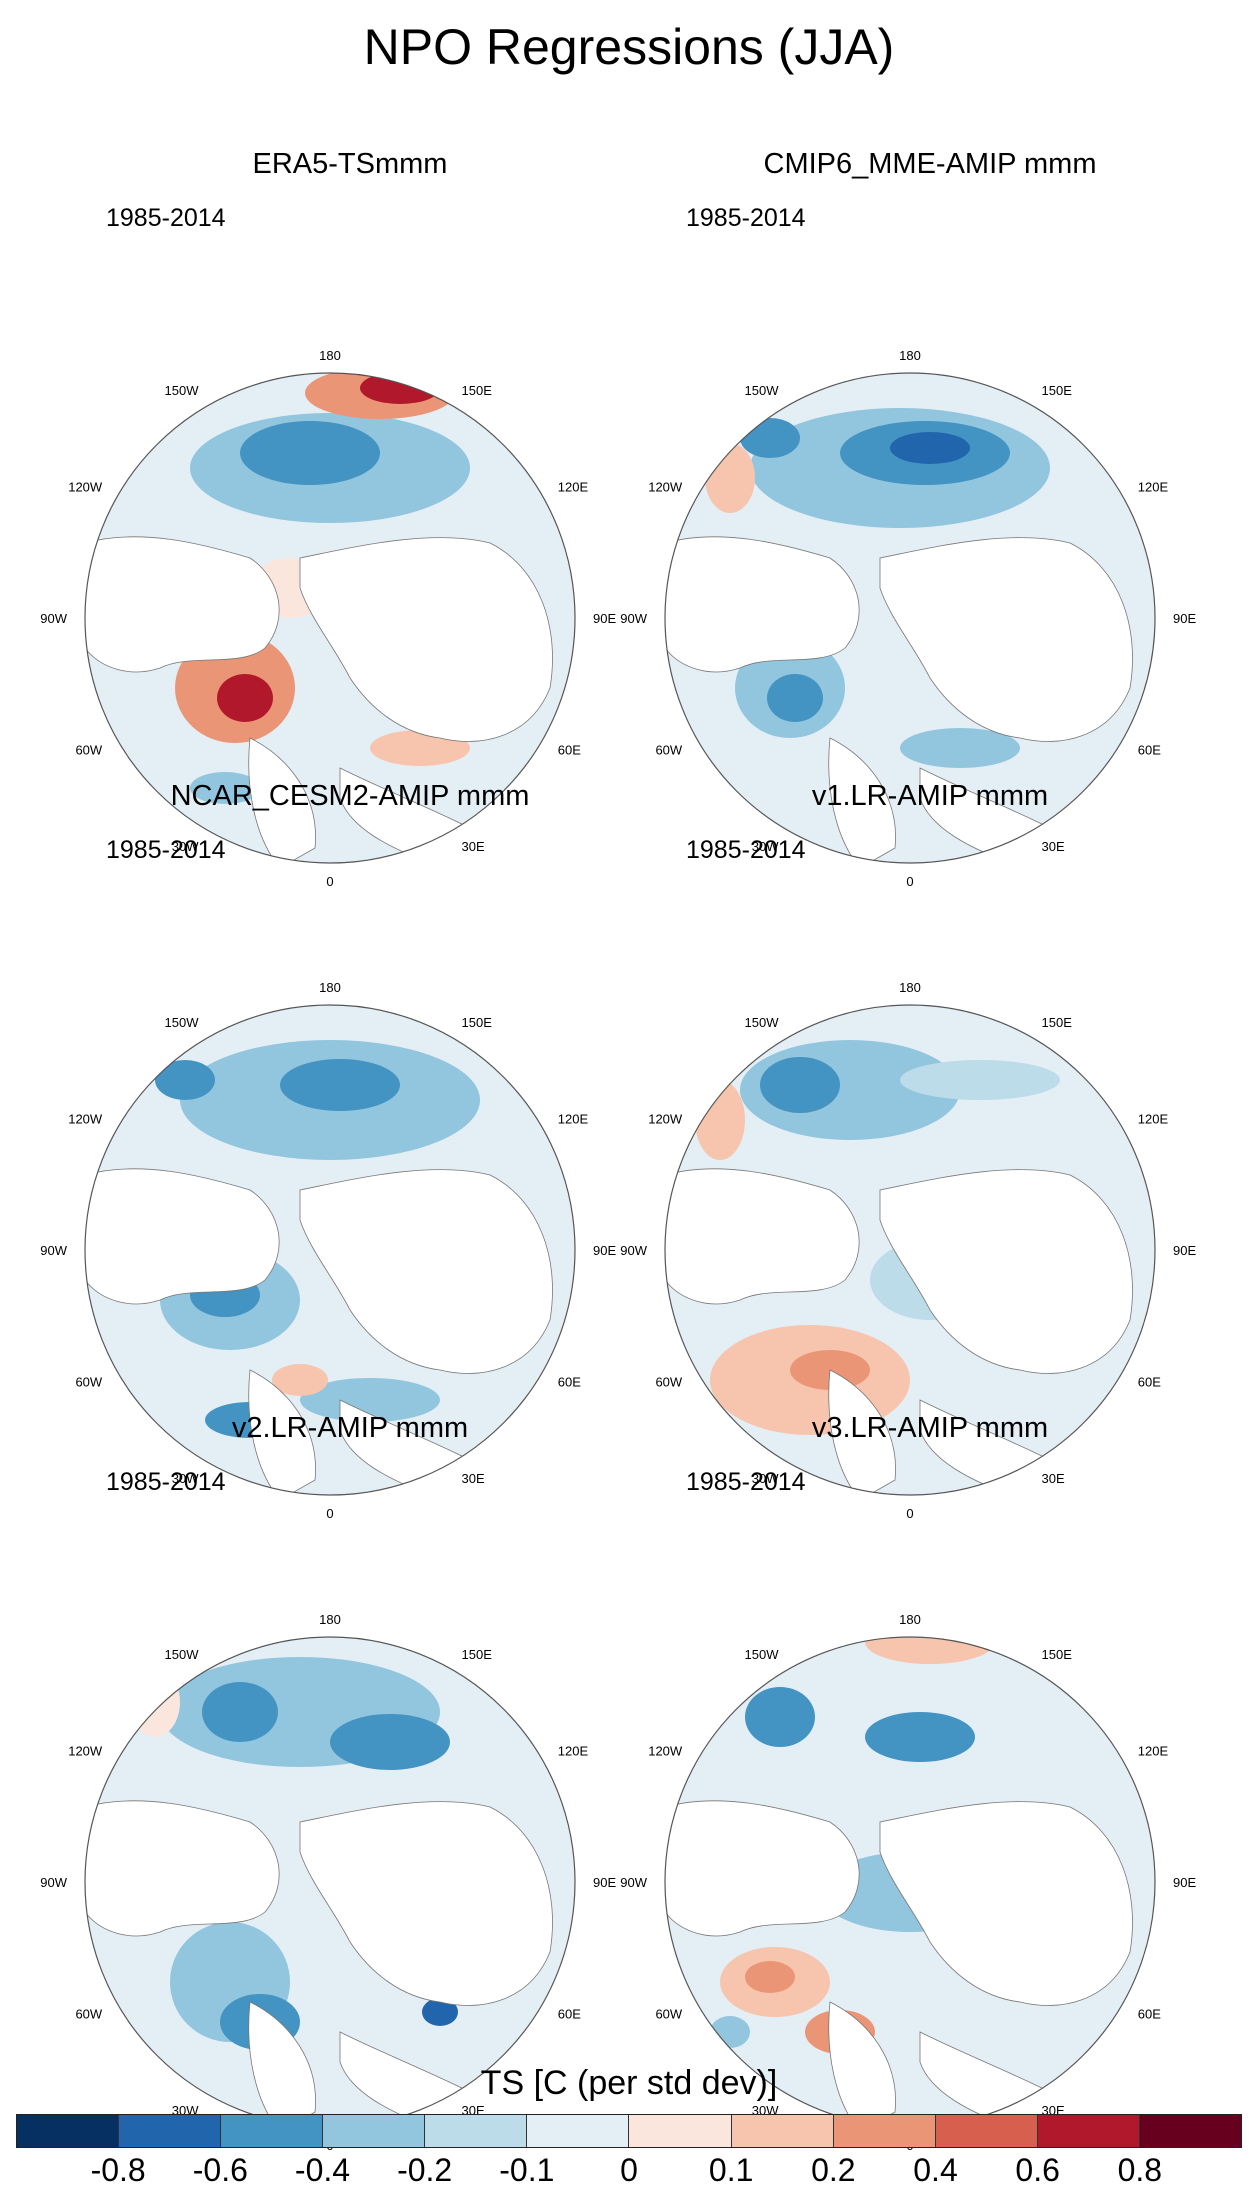 Image resolution: width=1258 pixels, height=2212 pixels. What do you see at coordinates (833, 2170) in the screenshot?
I see `colorbar-tick-label: 0.2` at bounding box center [833, 2170].